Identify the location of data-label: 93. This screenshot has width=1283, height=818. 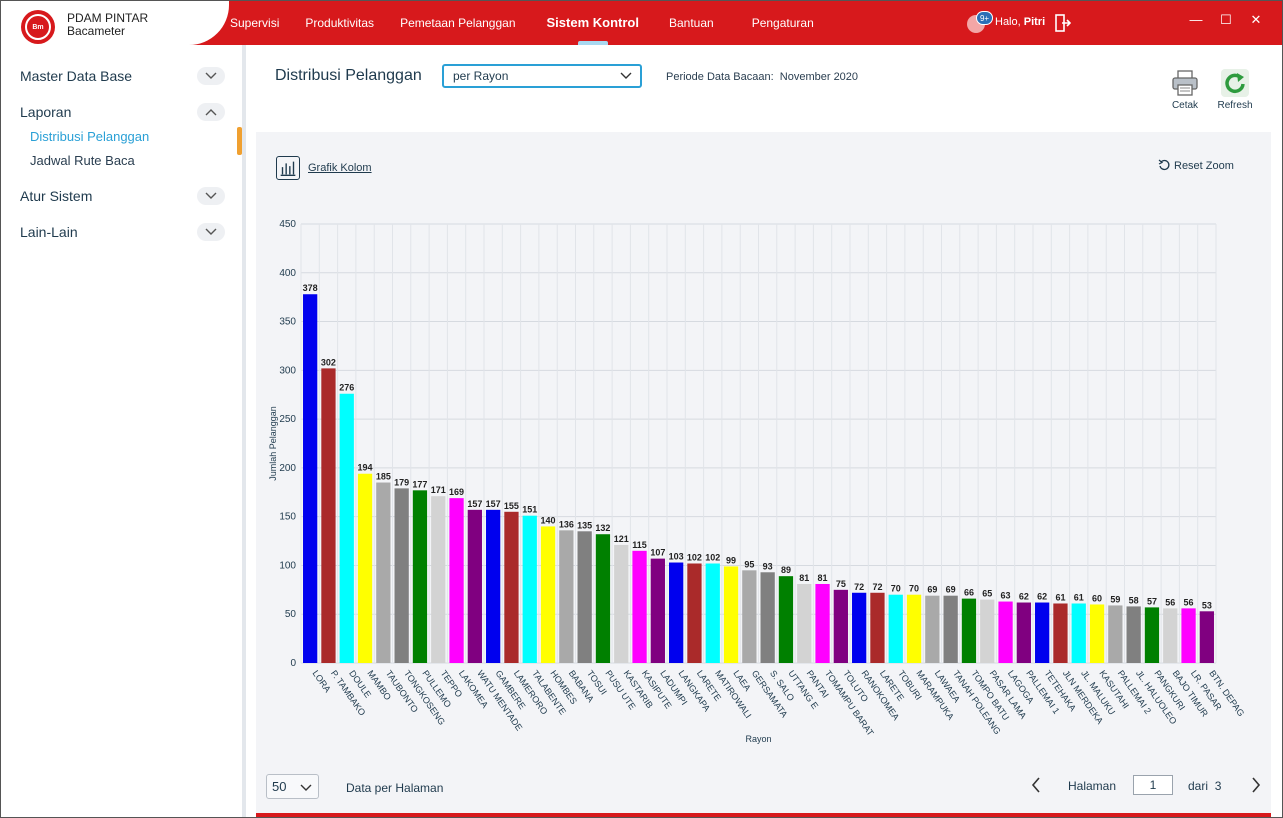
(768, 566).